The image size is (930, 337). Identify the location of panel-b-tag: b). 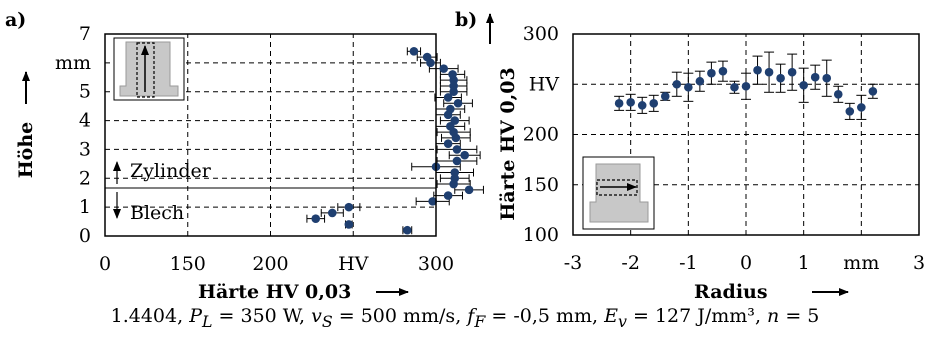
(466, 20).